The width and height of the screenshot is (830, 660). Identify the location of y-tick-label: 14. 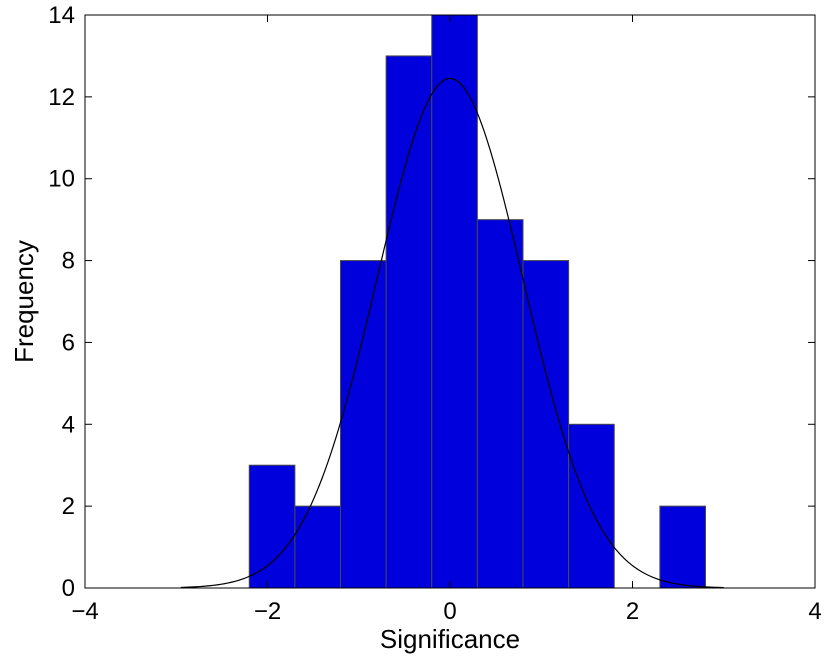
(61, 15).